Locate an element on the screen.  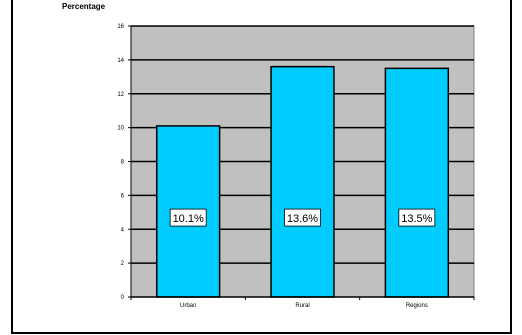
data-label: 13.6% is located at coordinates (302, 219).